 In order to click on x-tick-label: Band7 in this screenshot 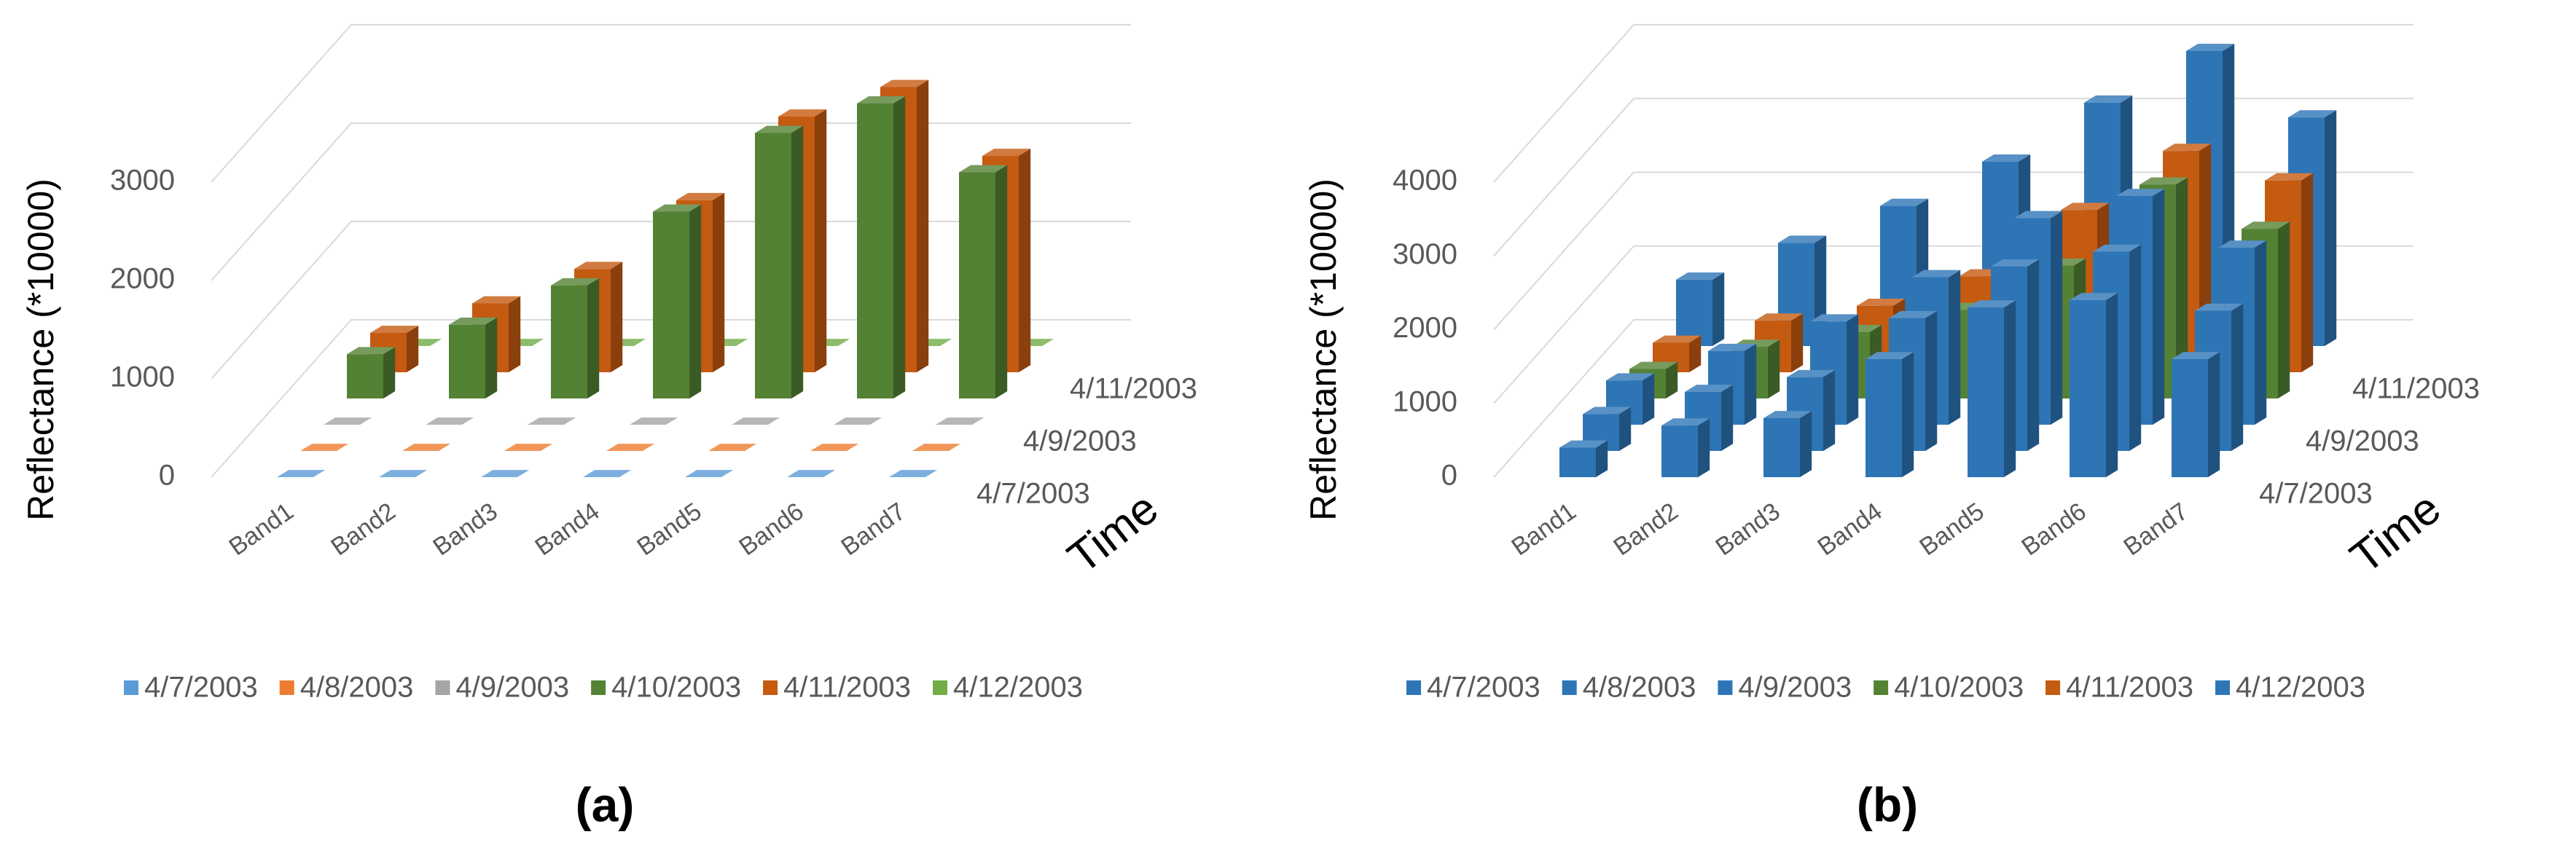, I will do `click(2155, 530)`.